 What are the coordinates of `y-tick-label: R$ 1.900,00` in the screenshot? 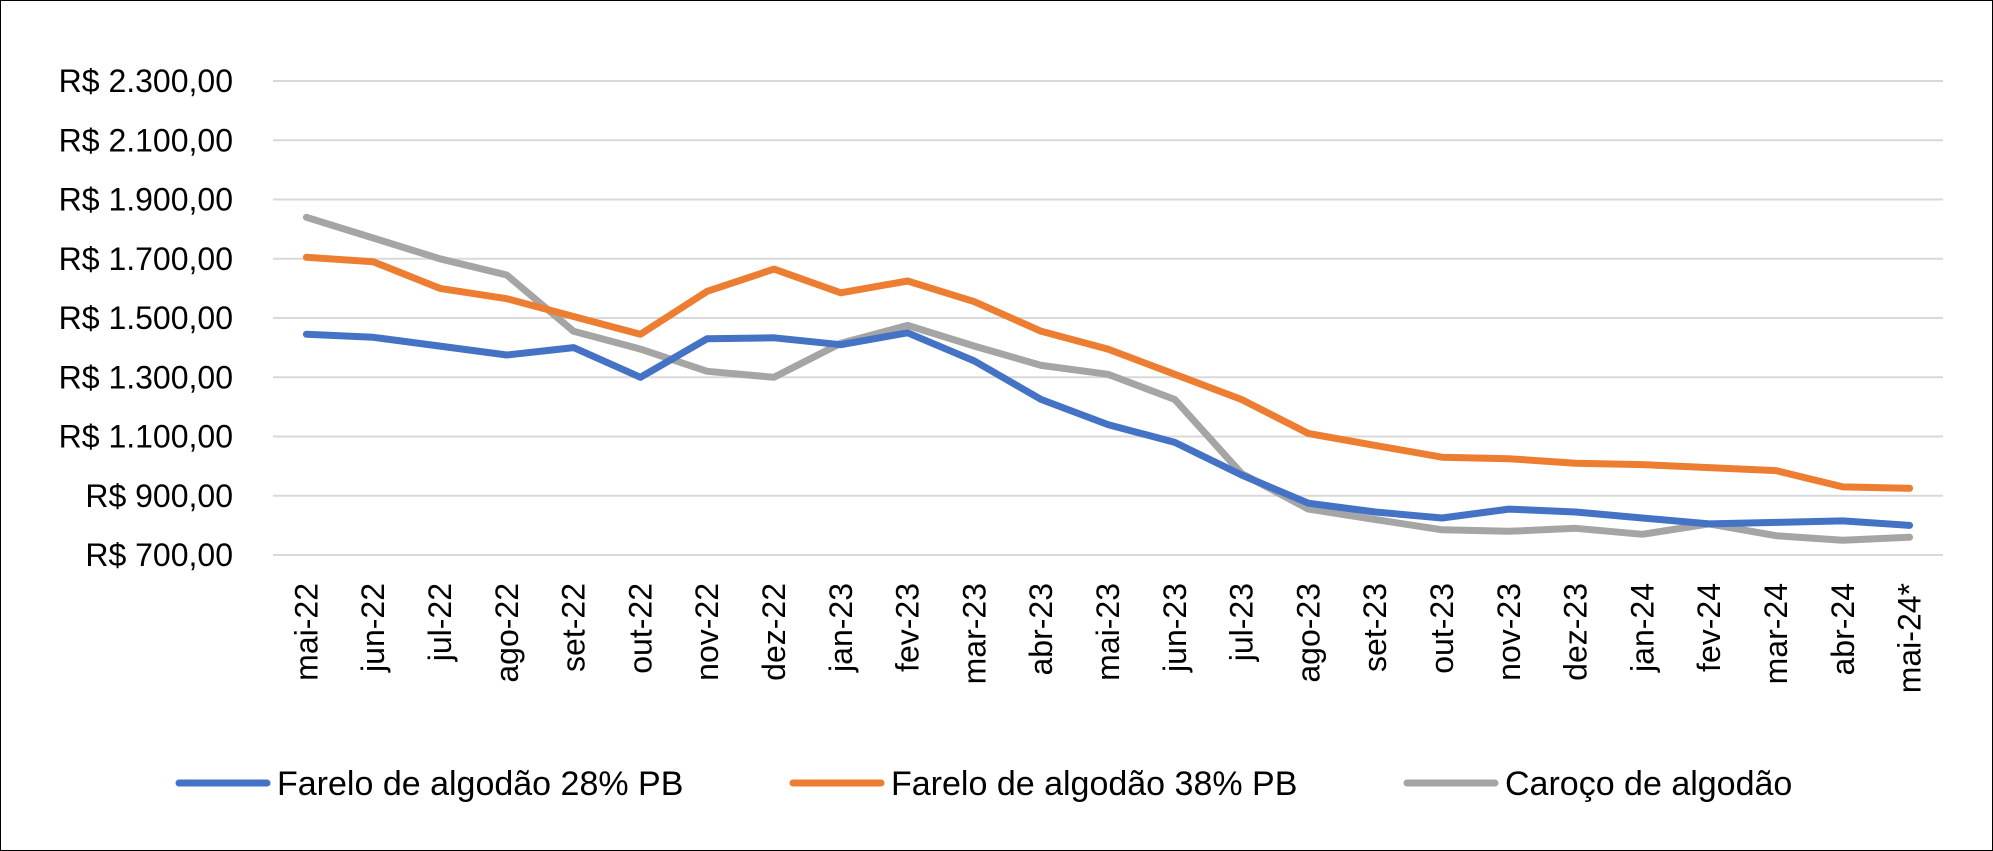 It's located at (146, 200).